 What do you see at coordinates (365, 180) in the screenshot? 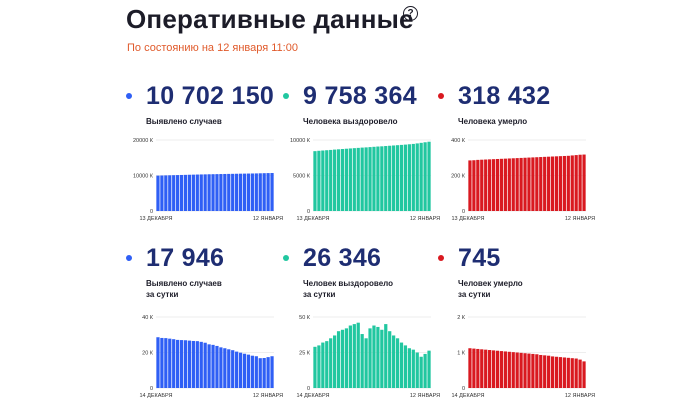
I see `chart-recovered-total: 0 5000 К 10000 К 13 ДЕКАБРЯ 12 ЯНВАРЯ` at bounding box center [365, 180].